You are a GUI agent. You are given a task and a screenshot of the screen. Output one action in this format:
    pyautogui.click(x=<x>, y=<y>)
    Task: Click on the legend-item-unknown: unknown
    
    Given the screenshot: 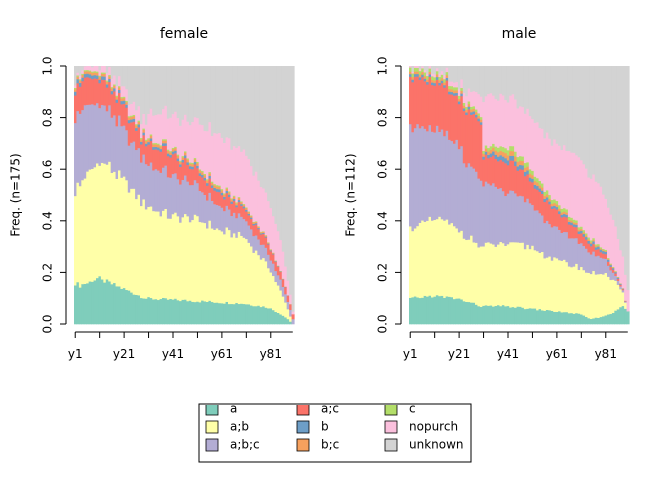 What is the action you would take?
    pyautogui.click(x=424, y=445)
    